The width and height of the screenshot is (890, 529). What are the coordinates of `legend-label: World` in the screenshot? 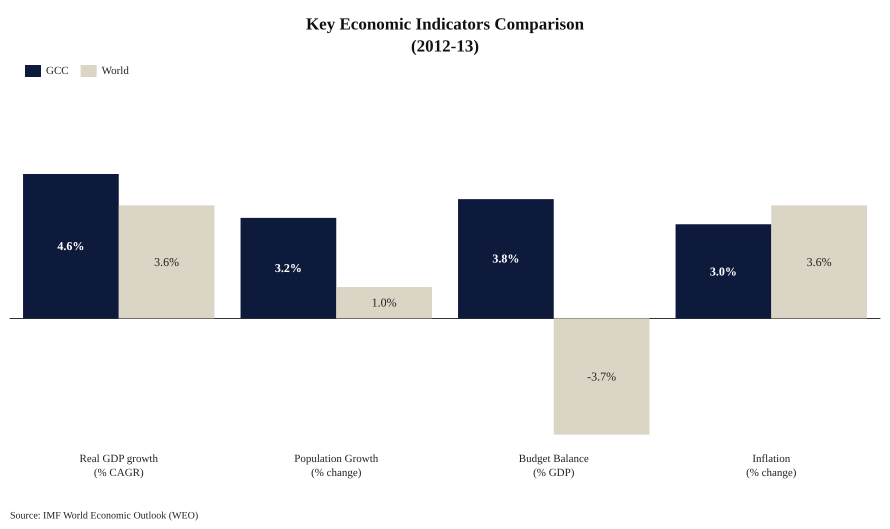 It's located at (116, 71).